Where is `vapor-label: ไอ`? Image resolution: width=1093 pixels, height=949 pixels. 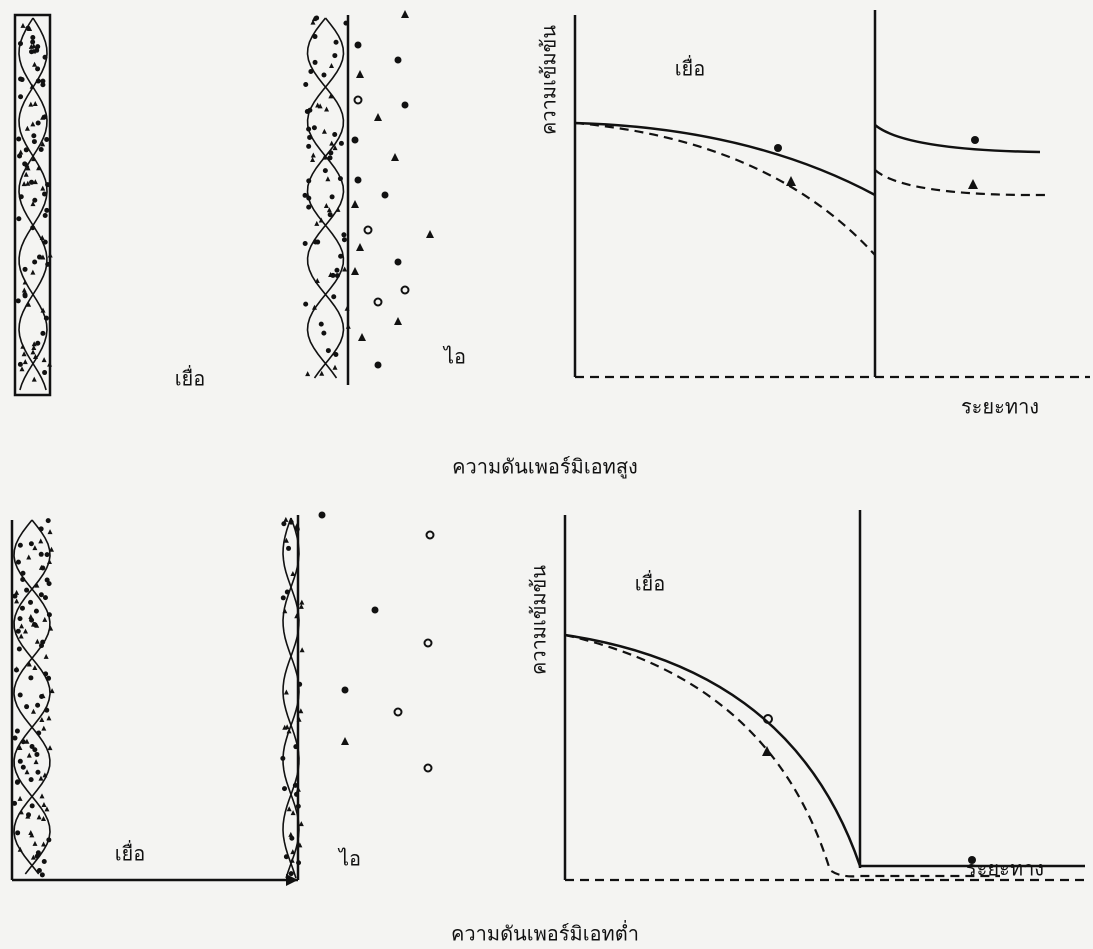
vapor-label: ไอ is located at coordinates (454, 357).